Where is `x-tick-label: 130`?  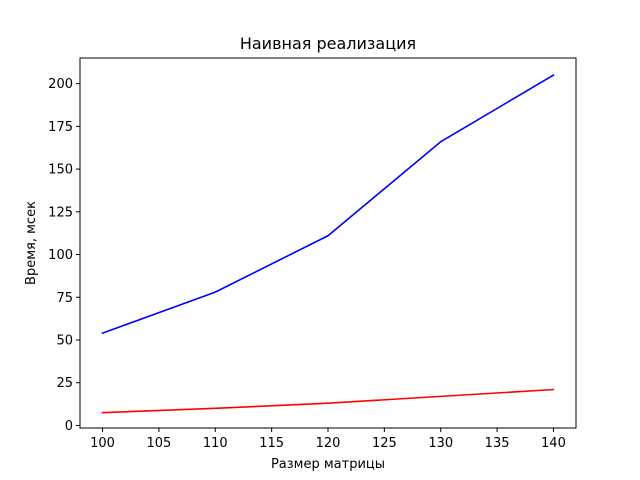 x-tick-label: 130 is located at coordinates (440, 443).